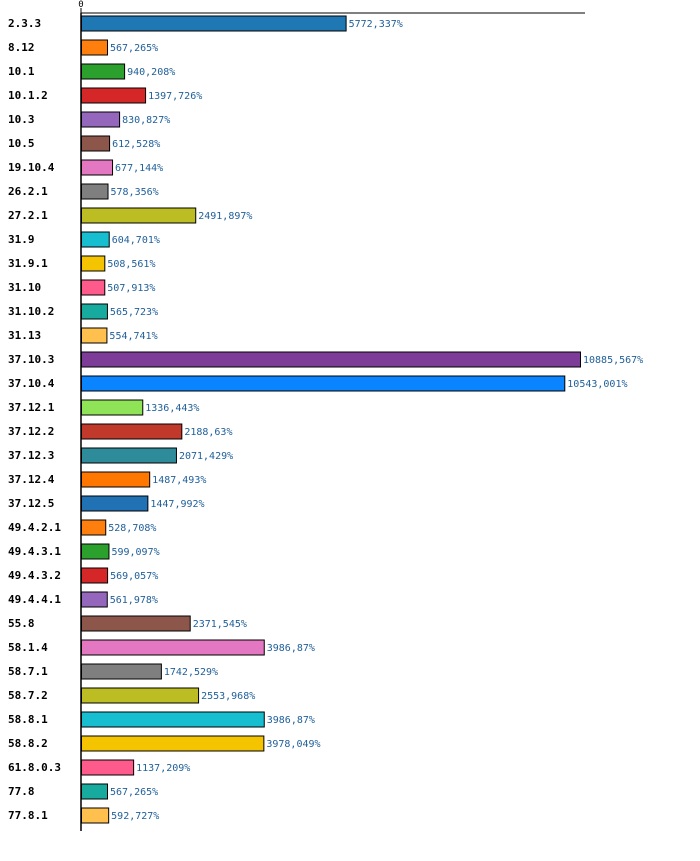  I want to click on category-label: 37.12.4, so click(31, 479).